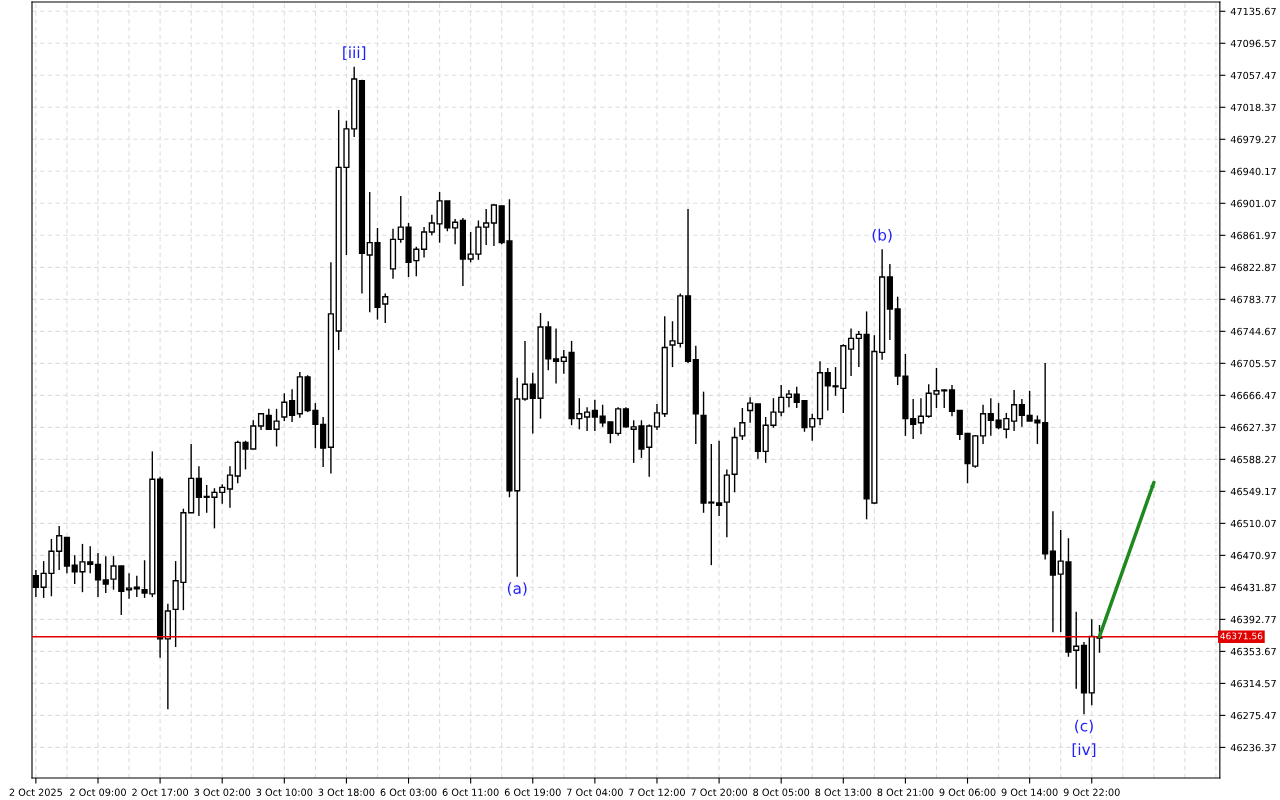 The width and height of the screenshot is (1280, 800). What do you see at coordinates (781, 792) in the screenshot?
I see `x-tick-label: 8 Oct 05:00` at bounding box center [781, 792].